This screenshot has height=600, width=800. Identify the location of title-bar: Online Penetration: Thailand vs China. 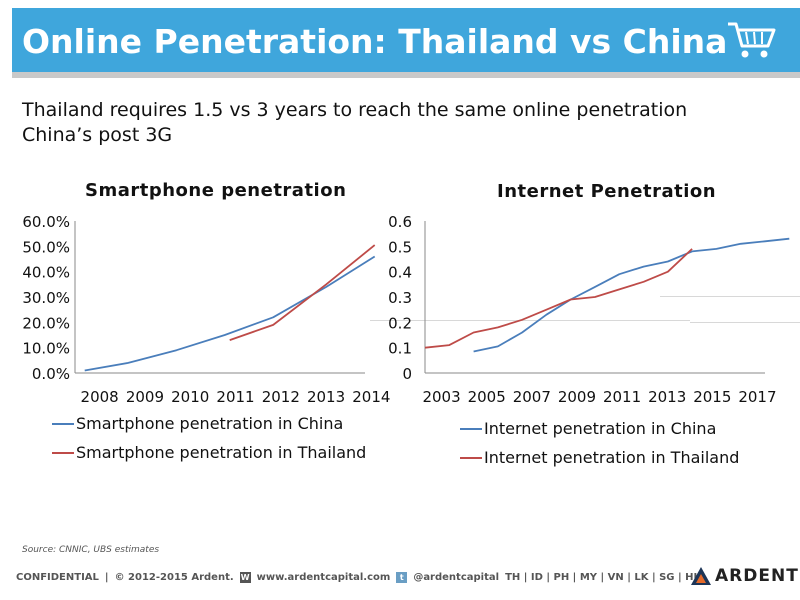
(406, 40).